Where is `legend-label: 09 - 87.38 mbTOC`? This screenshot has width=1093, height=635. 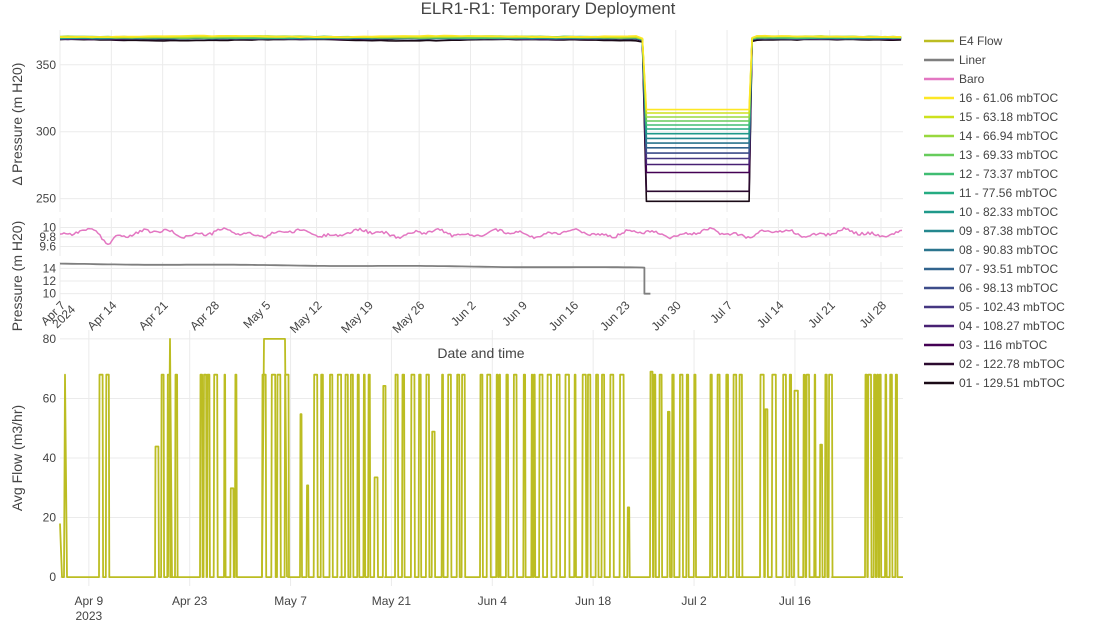
legend-label: 09 - 87.38 mbTOC is located at coordinates (1008, 231).